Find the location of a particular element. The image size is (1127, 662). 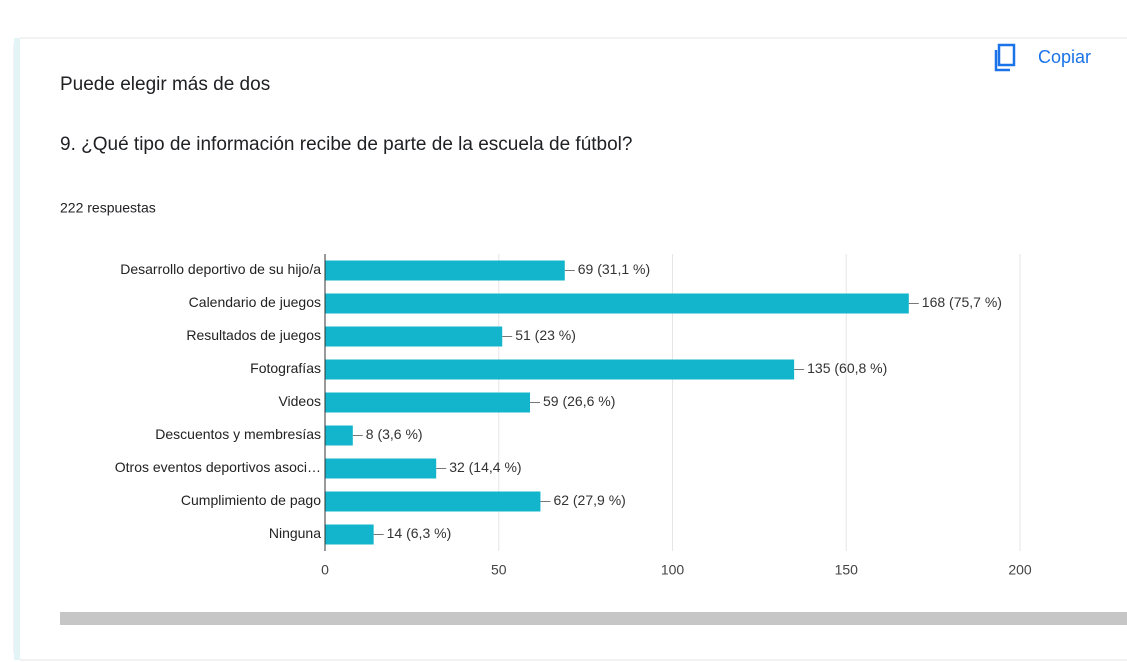

y-tick-label: Ninguna is located at coordinates (295, 533).